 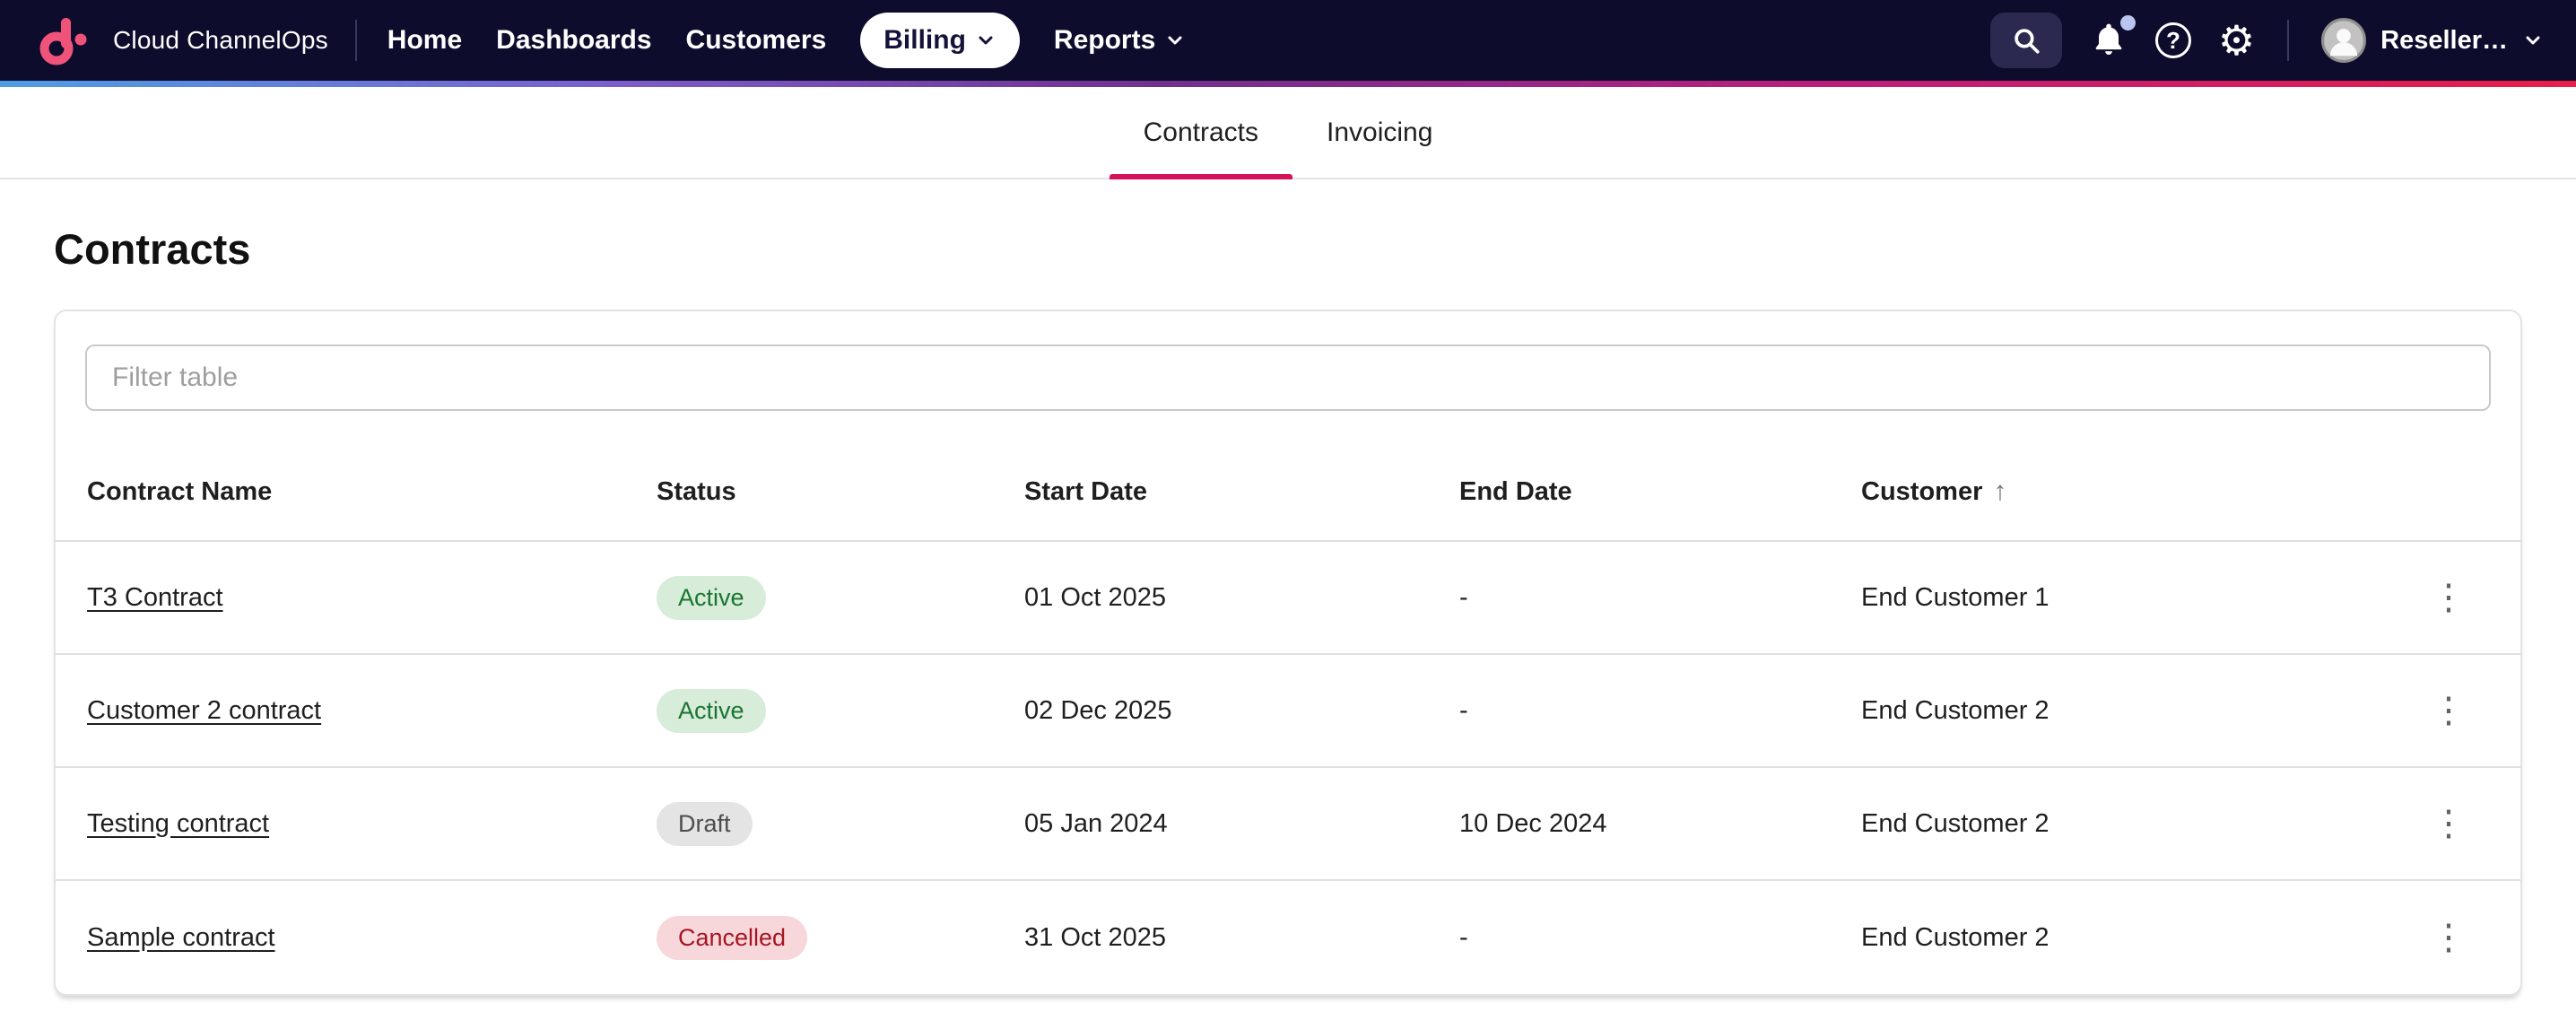 What do you see at coordinates (178, 823) in the screenshot?
I see `contract-link: Testing contract` at bounding box center [178, 823].